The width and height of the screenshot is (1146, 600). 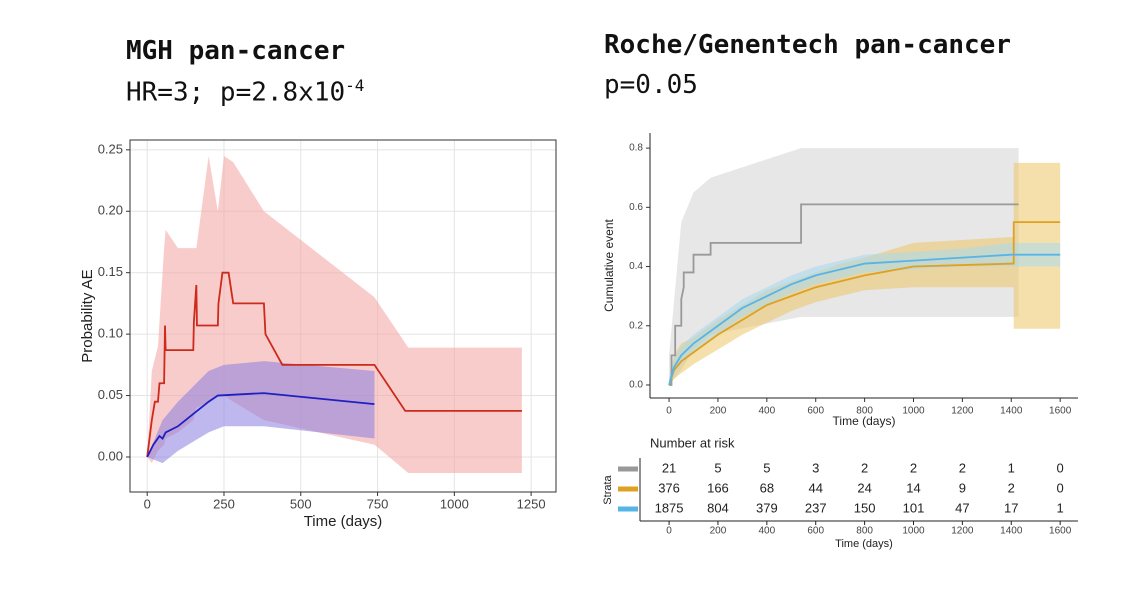 I want to click on y-tick-label: 0.25, so click(x=110, y=148).